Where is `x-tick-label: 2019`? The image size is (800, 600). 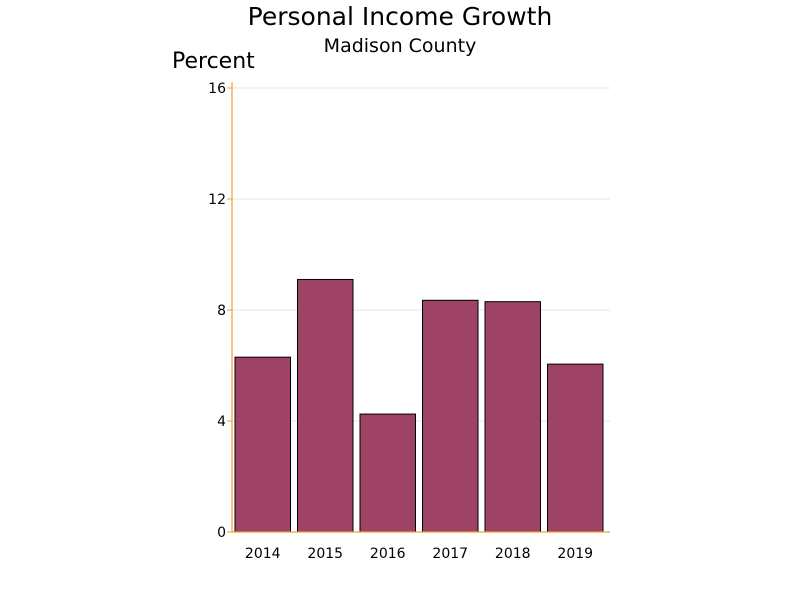
x-tick-label: 2019 is located at coordinates (575, 554).